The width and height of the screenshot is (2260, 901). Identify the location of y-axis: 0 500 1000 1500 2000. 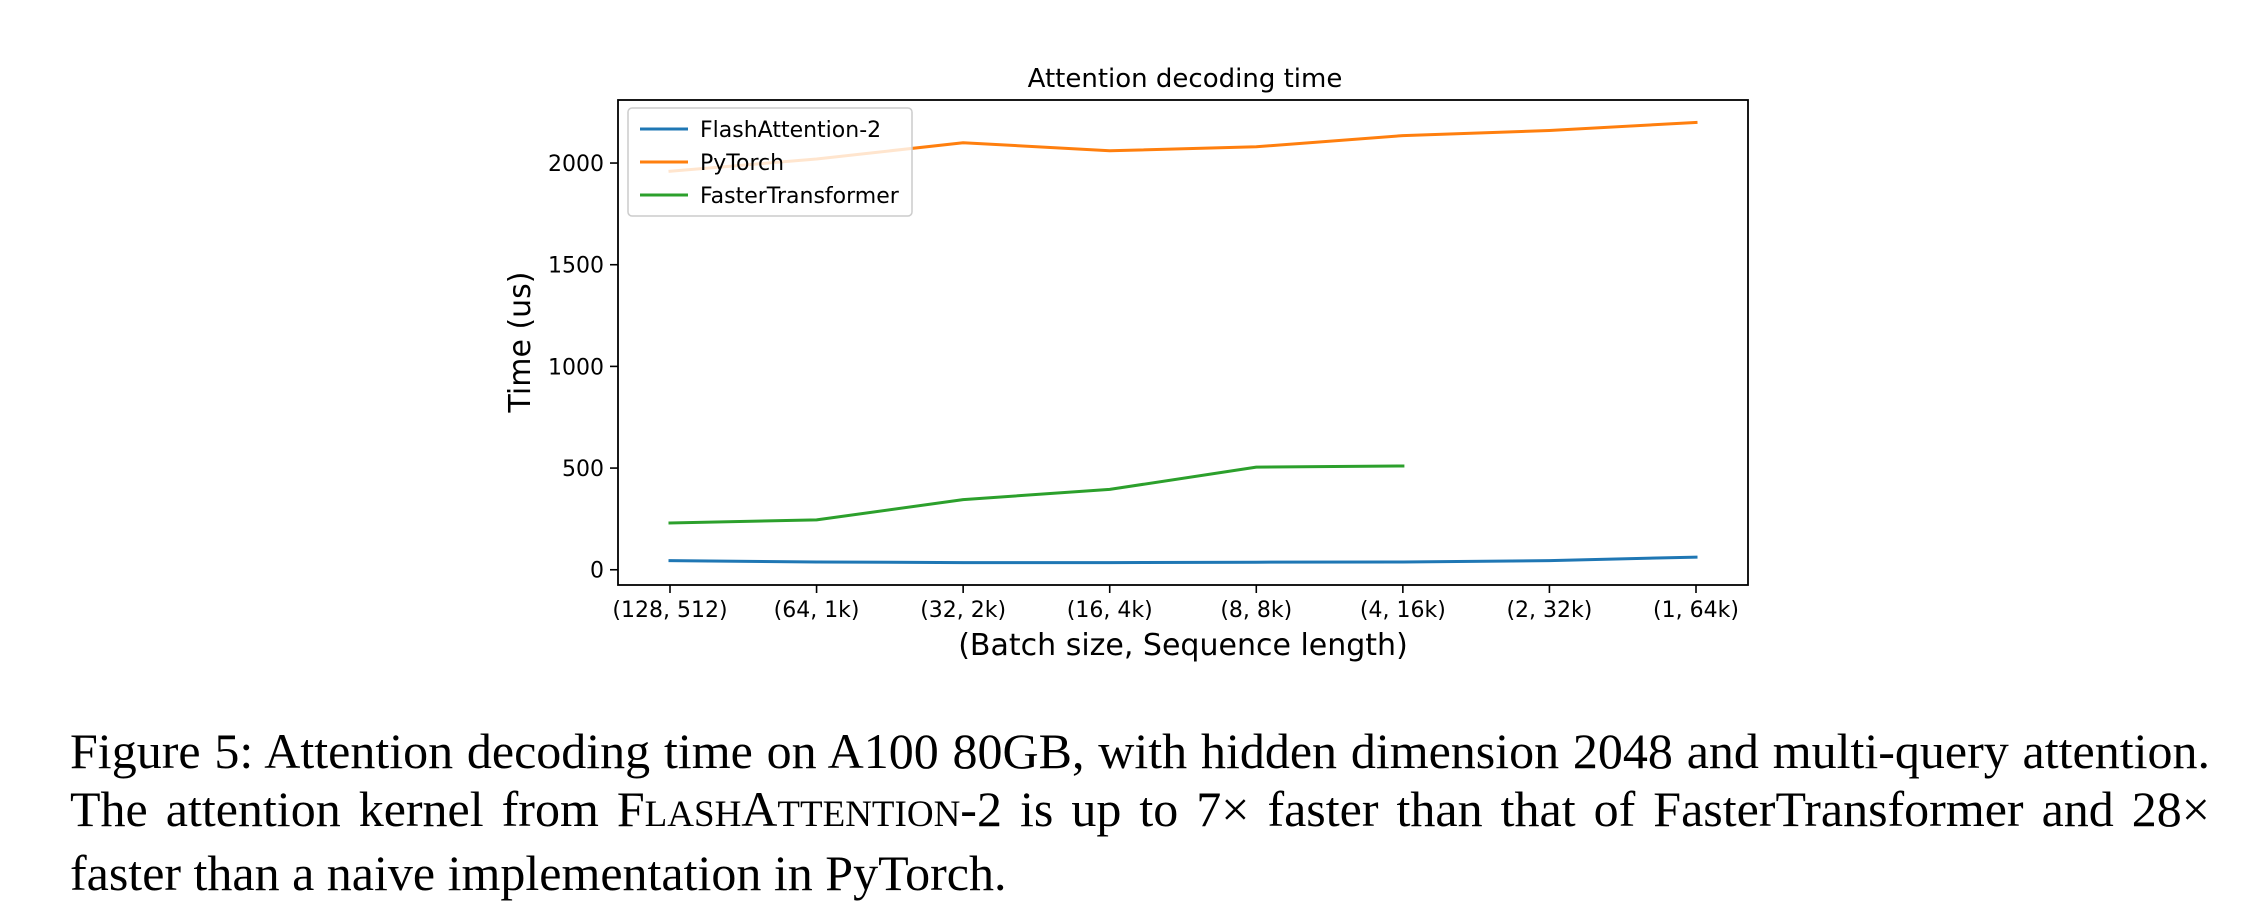
(583, 368).